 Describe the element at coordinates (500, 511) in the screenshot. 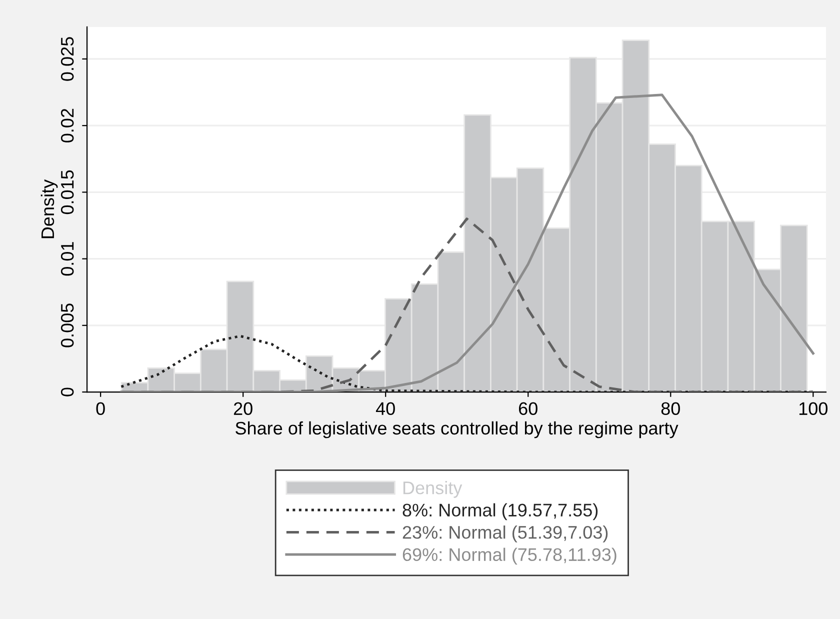

I see `text: 8%: Normal (19.57,7.55)` at that location.